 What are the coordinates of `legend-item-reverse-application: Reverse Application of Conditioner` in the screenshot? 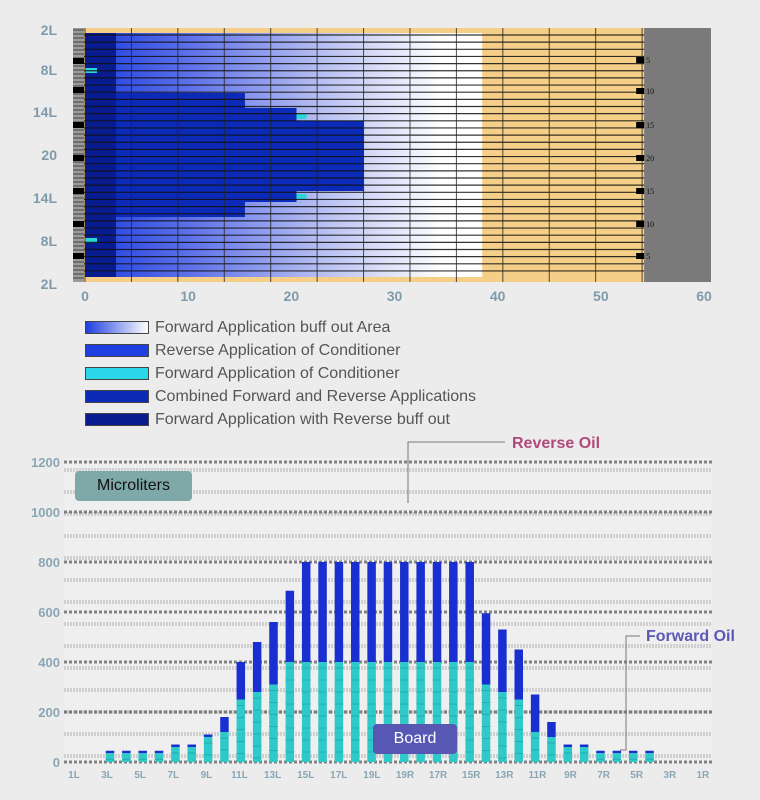 It's located at (280, 350).